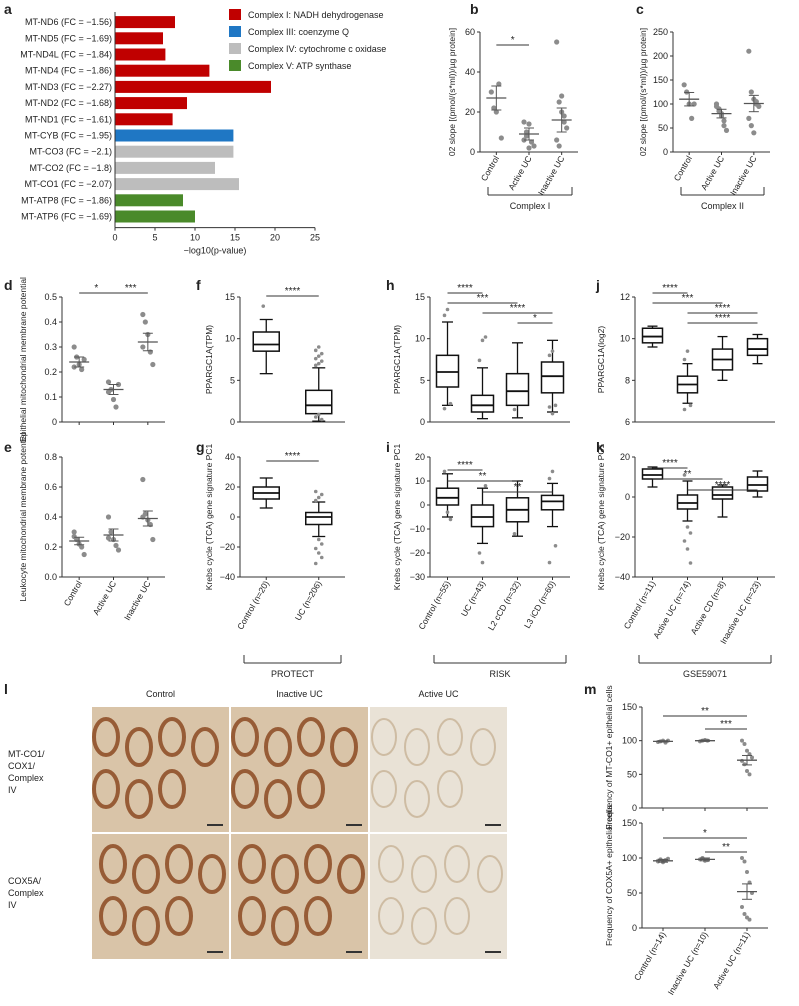 The width and height of the screenshot is (799, 1006). What do you see at coordinates (50, 322) in the screenshot?
I see `y-tick-label: 0.4` at bounding box center [50, 322].